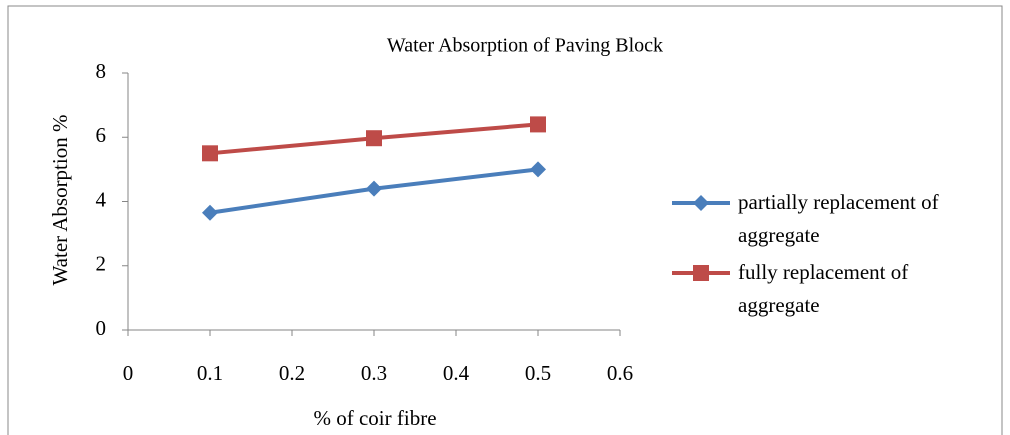 Image resolution: width=1010 pixels, height=435 pixels. I want to click on x-tick-label: 0.4, so click(456, 373).